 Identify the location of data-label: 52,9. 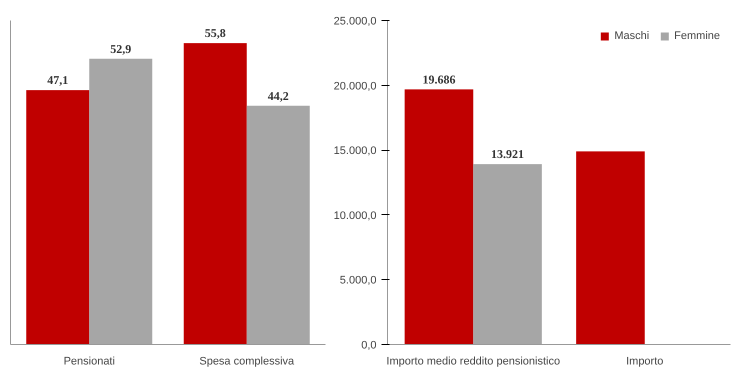
(121, 49).